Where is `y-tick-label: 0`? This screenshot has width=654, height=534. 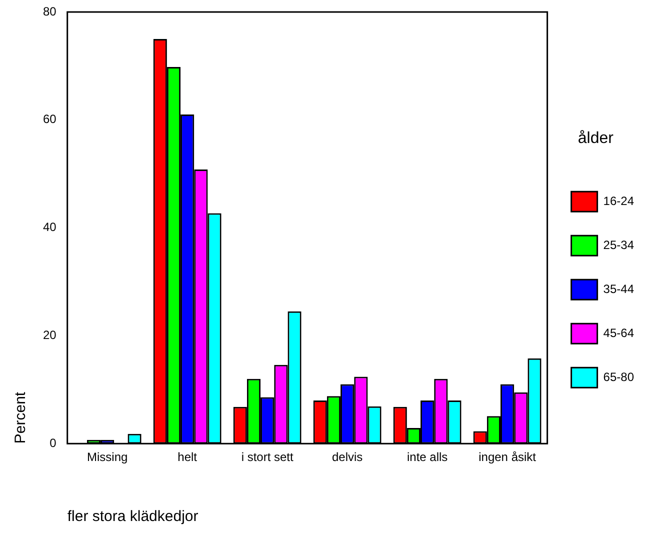 y-tick-label: 0 is located at coordinates (53, 443).